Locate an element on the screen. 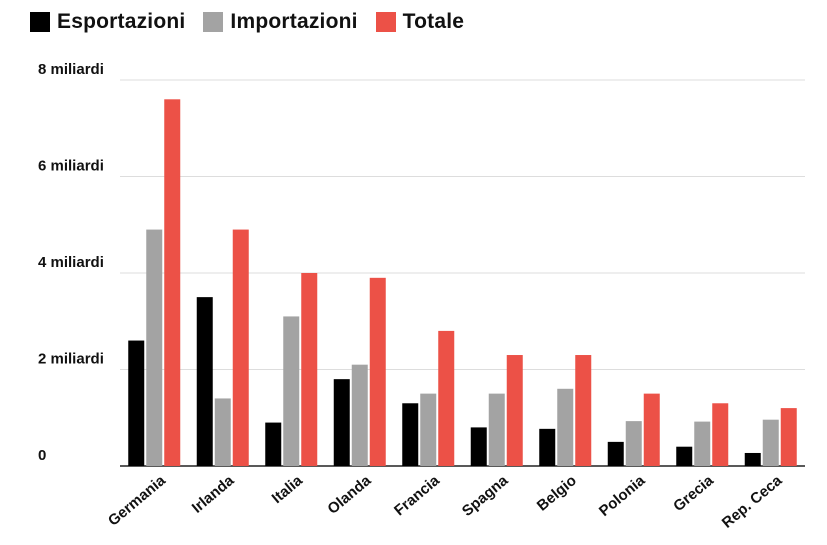  bar-importazioni-irlanda is located at coordinates (222, 432).